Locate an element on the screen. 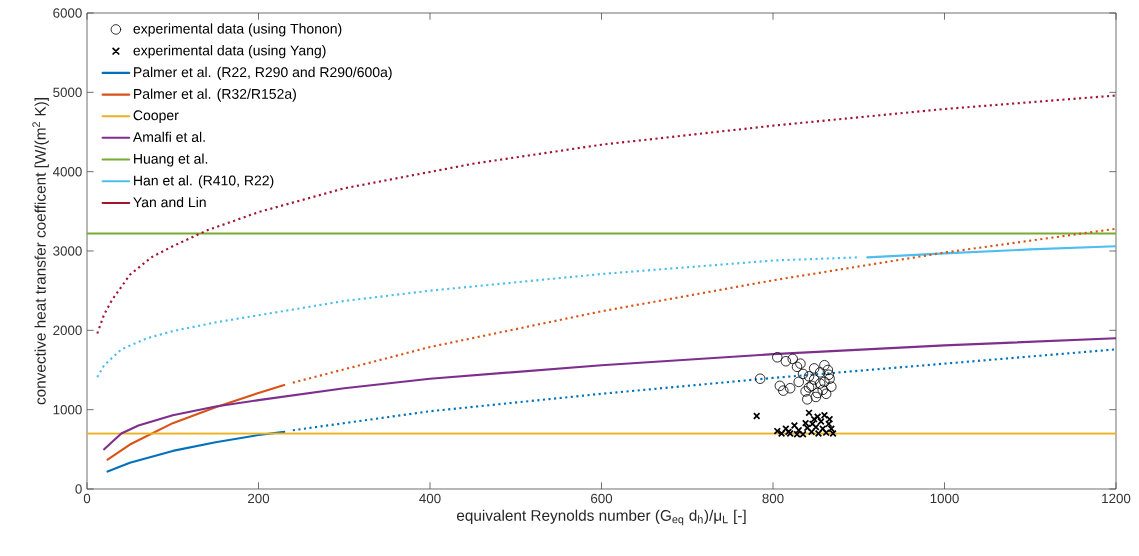 This screenshot has width=1139, height=556. legend-label: Cooper is located at coordinates (156, 117).